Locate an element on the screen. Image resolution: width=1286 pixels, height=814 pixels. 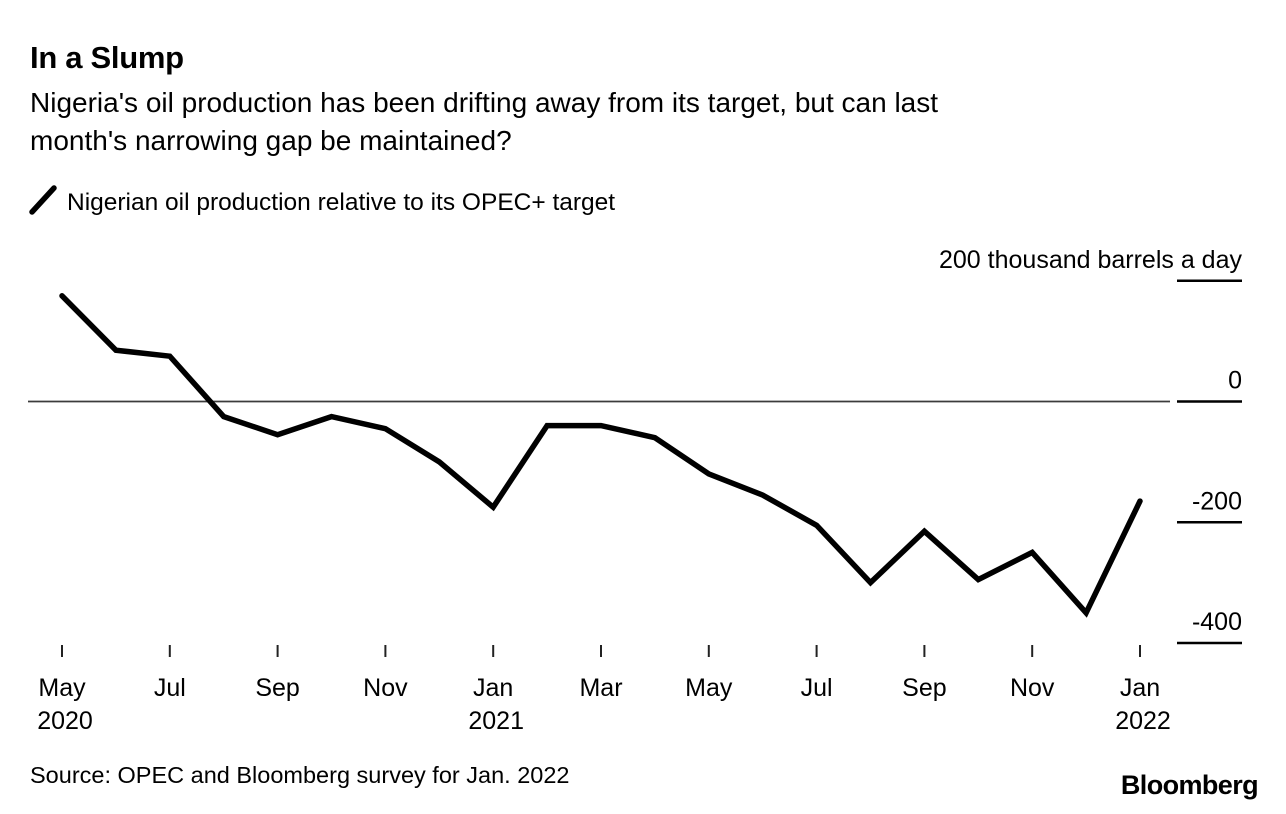
x-tick-year-label: 2020 is located at coordinates (65, 721).